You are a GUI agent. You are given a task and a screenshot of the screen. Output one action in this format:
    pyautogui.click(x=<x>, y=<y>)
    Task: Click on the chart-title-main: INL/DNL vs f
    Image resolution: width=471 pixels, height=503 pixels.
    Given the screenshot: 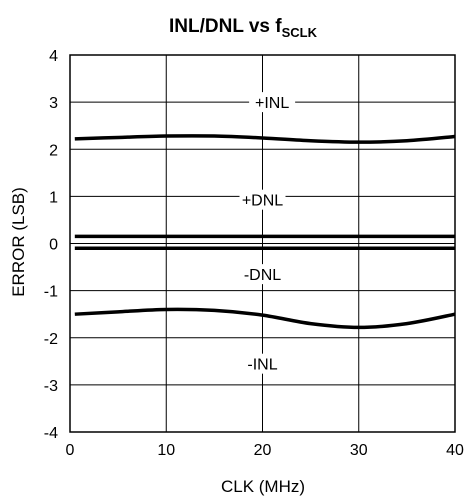 What is the action you would take?
    pyautogui.click(x=225, y=26)
    